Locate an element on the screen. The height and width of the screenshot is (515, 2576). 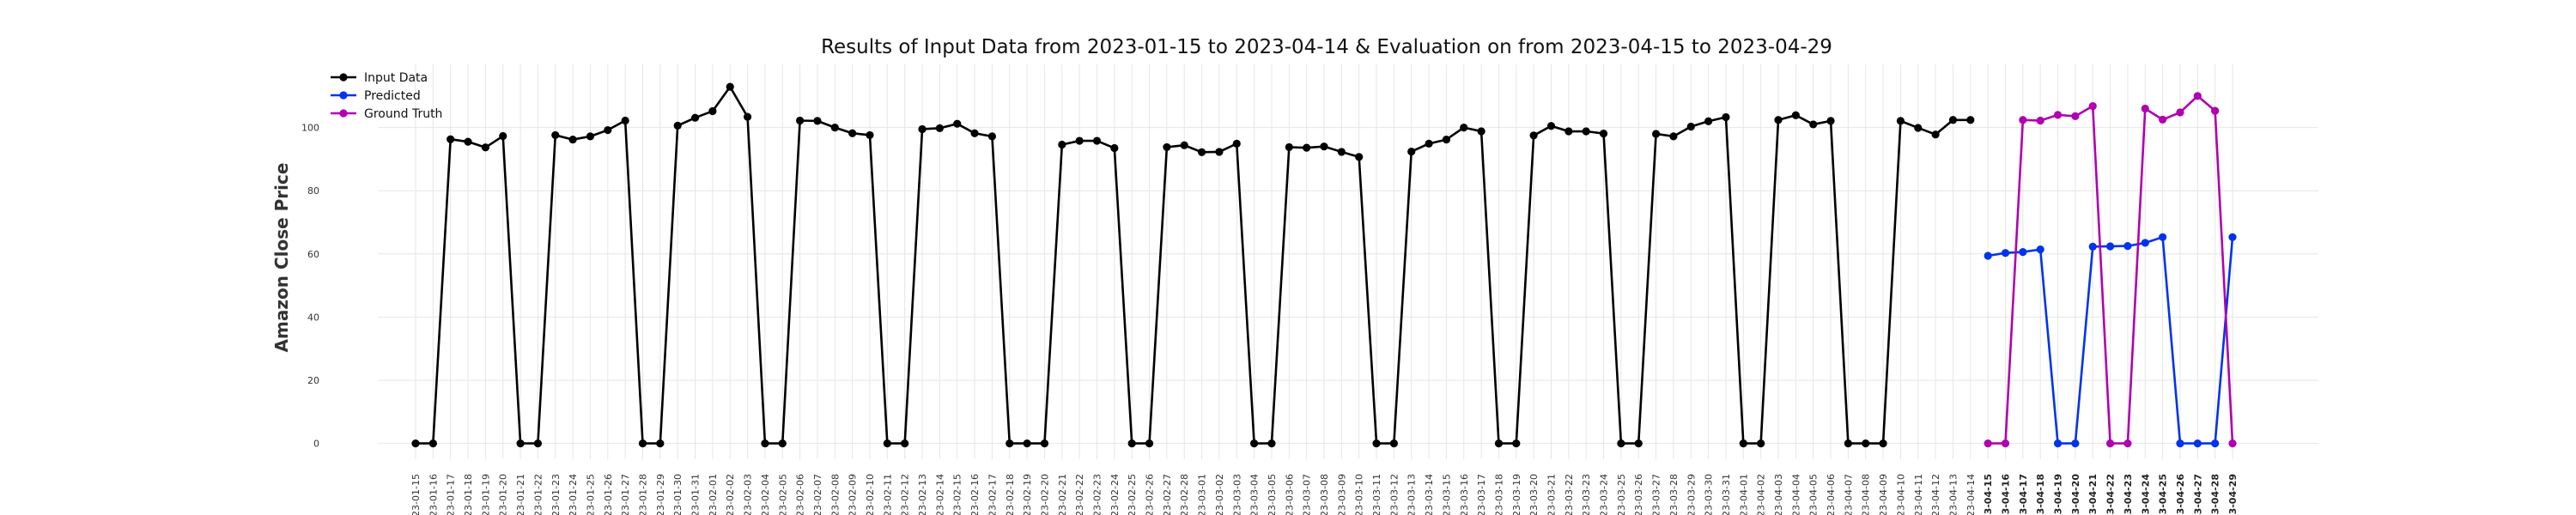
x-tick-label: 23-02-27 is located at coordinates (1167, 494).